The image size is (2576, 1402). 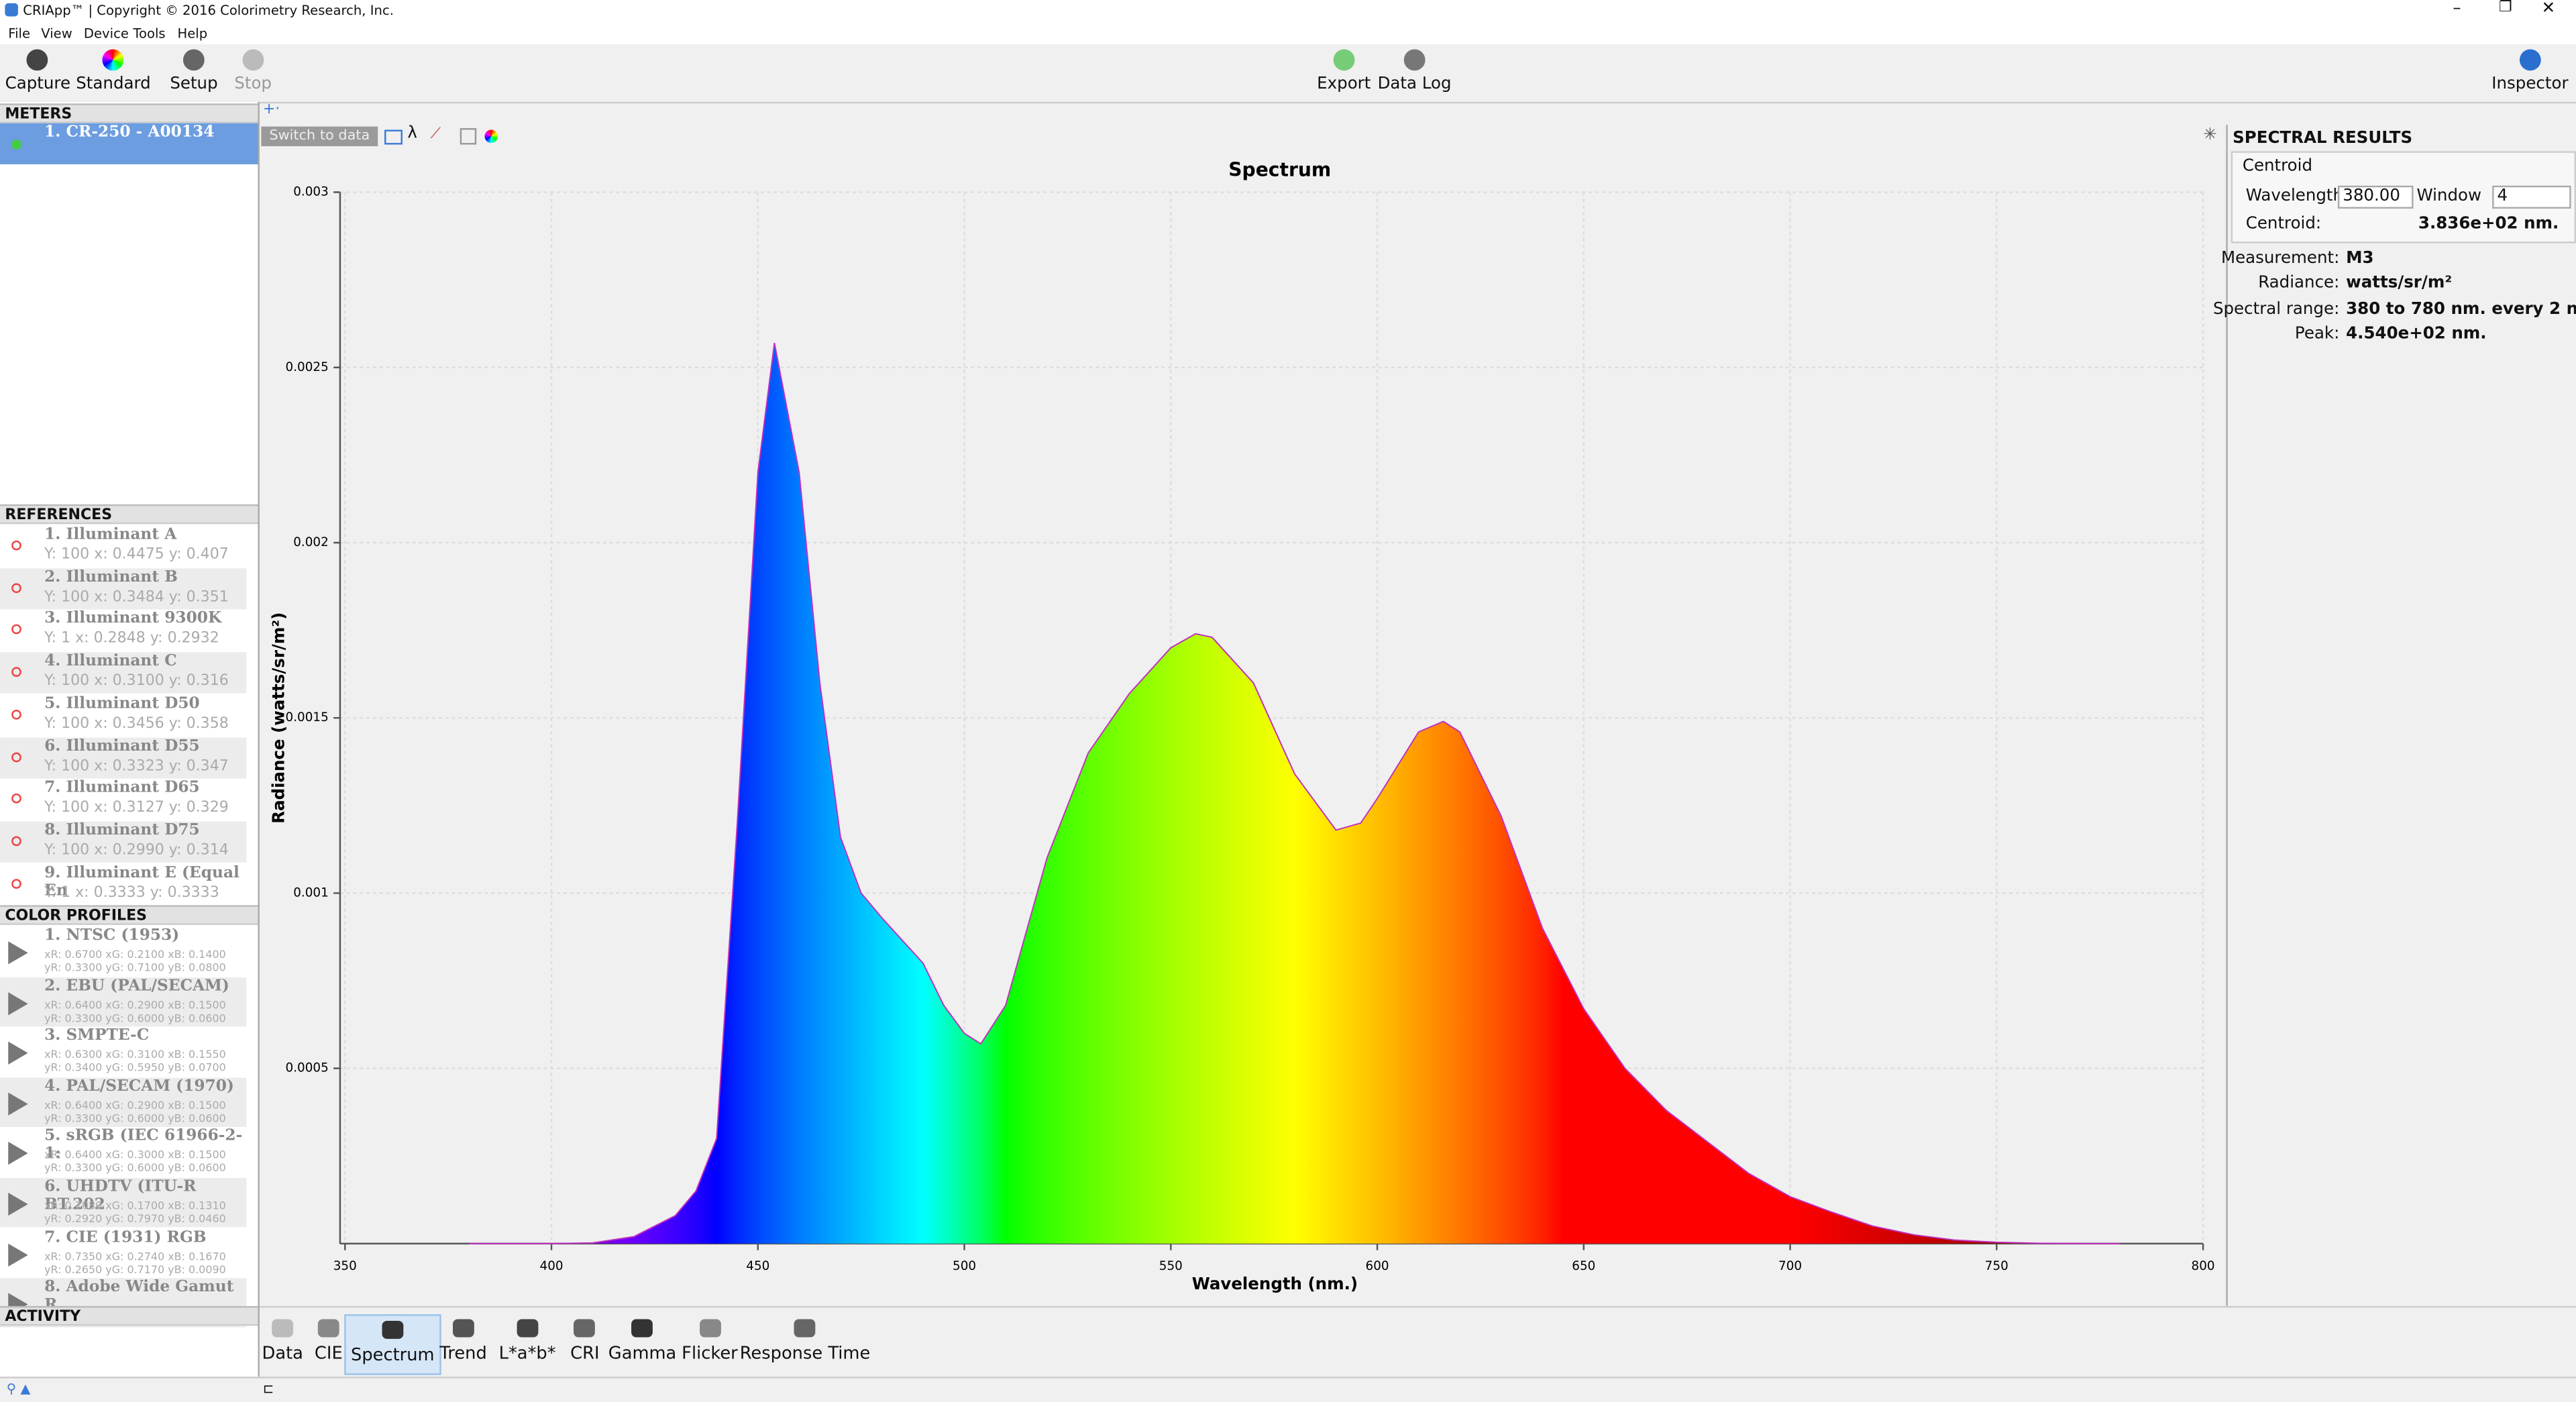 I want to click on profile-coords: xR: 0.6400 xG: 0.2900 xB: 0.1500, so click(x=135, y=1005).